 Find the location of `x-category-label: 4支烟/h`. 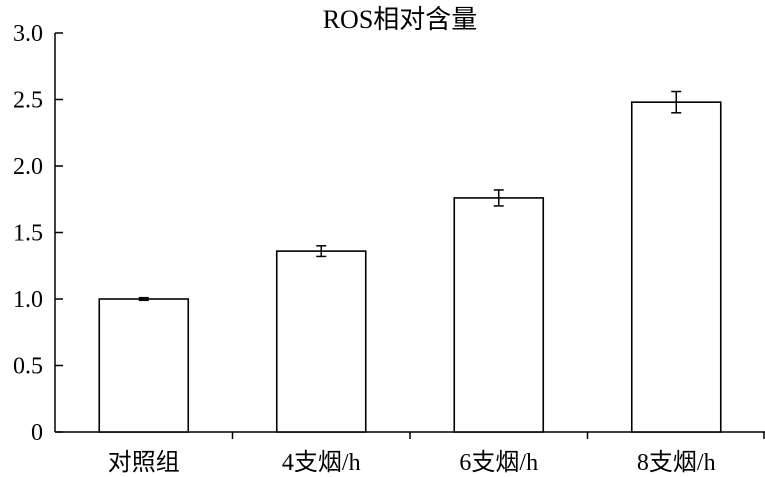

x-category-label: 4支烟/h is located at coordinates (321, 462).